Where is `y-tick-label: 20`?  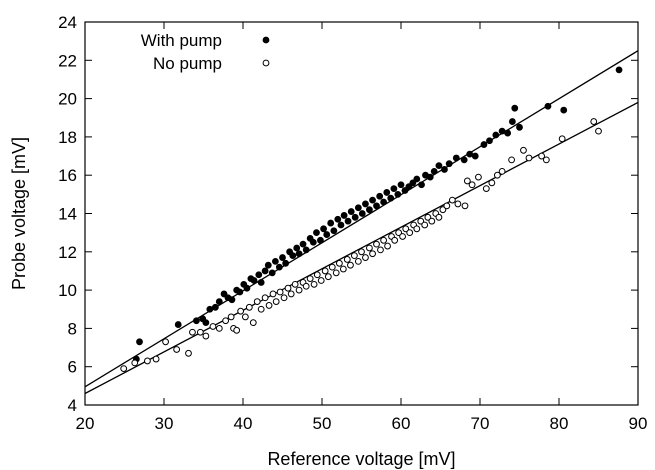
y-tick-label: 20 is located at coordinates (67, 99).